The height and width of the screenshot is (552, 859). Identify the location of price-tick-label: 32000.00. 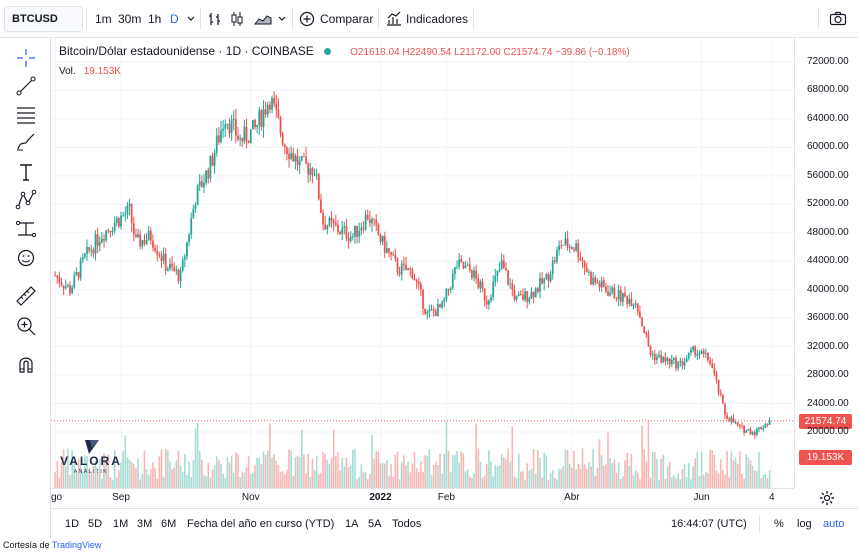
(828, 346).